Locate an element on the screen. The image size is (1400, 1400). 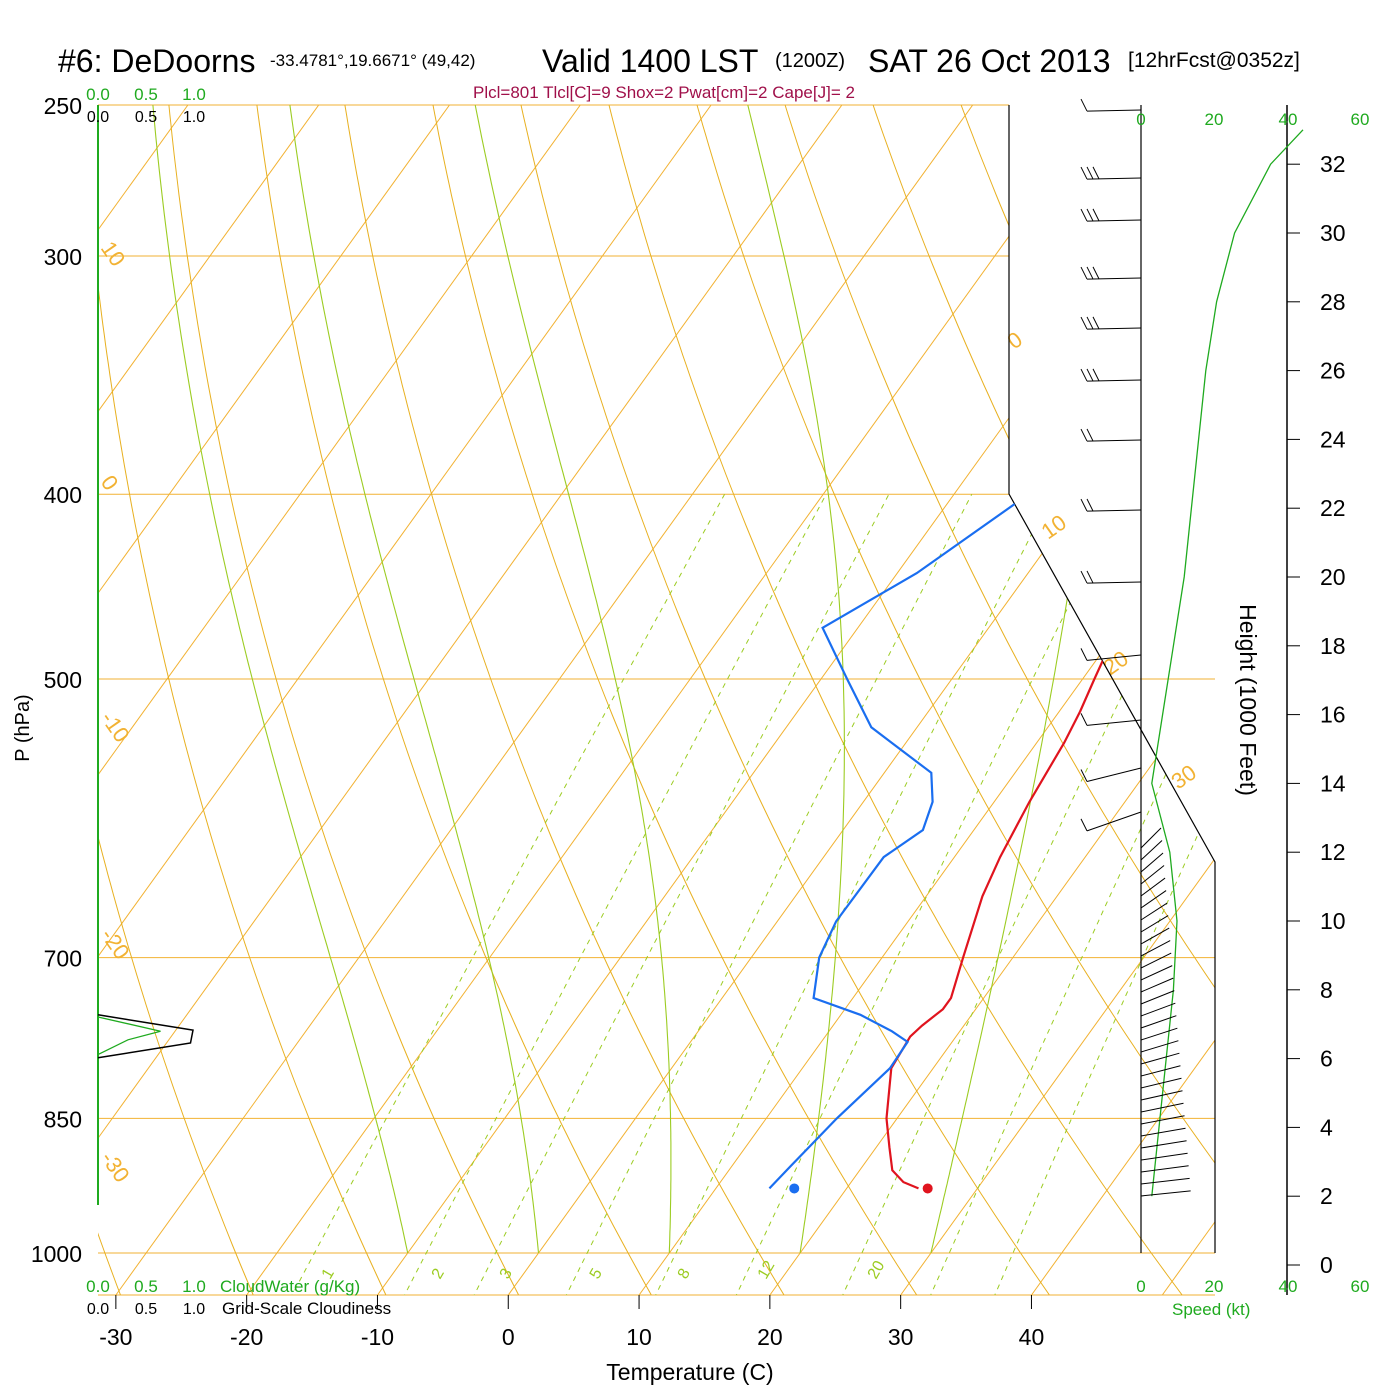
cloudwater-tick-top: 1.0 is located at coordinates (194, 94).